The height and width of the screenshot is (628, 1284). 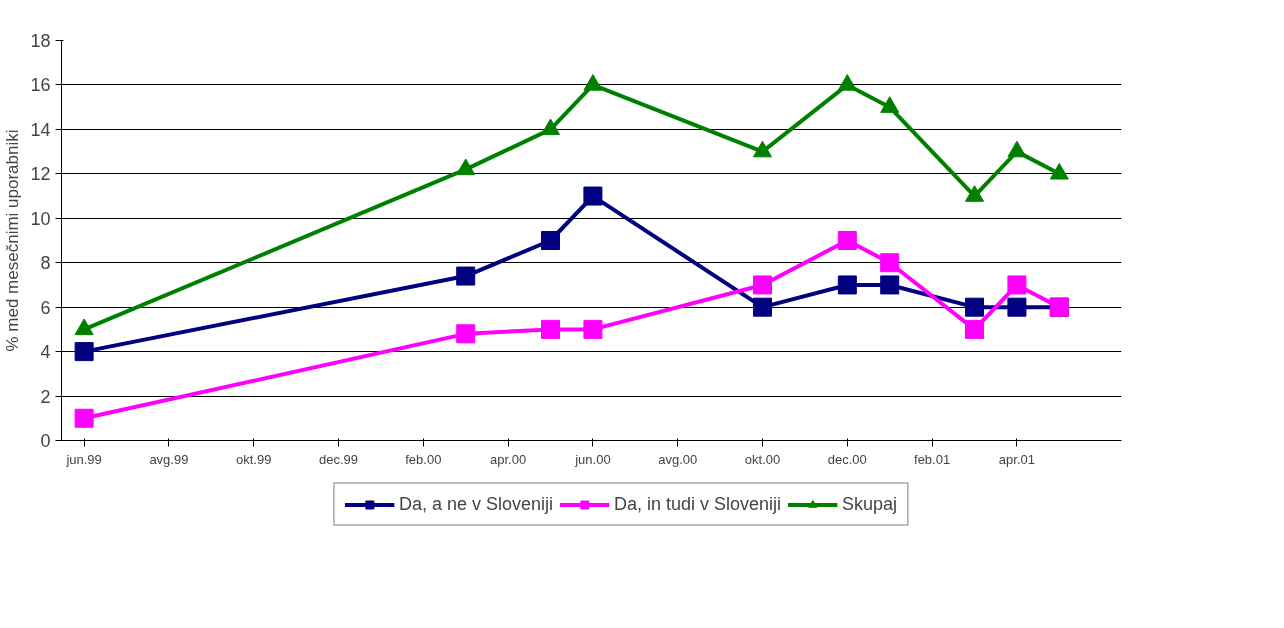 What do you see at coordinates (1016, 459) in the screenshot?
I see `x-tick-label: apr.01` at bounding box center [1016, 459].